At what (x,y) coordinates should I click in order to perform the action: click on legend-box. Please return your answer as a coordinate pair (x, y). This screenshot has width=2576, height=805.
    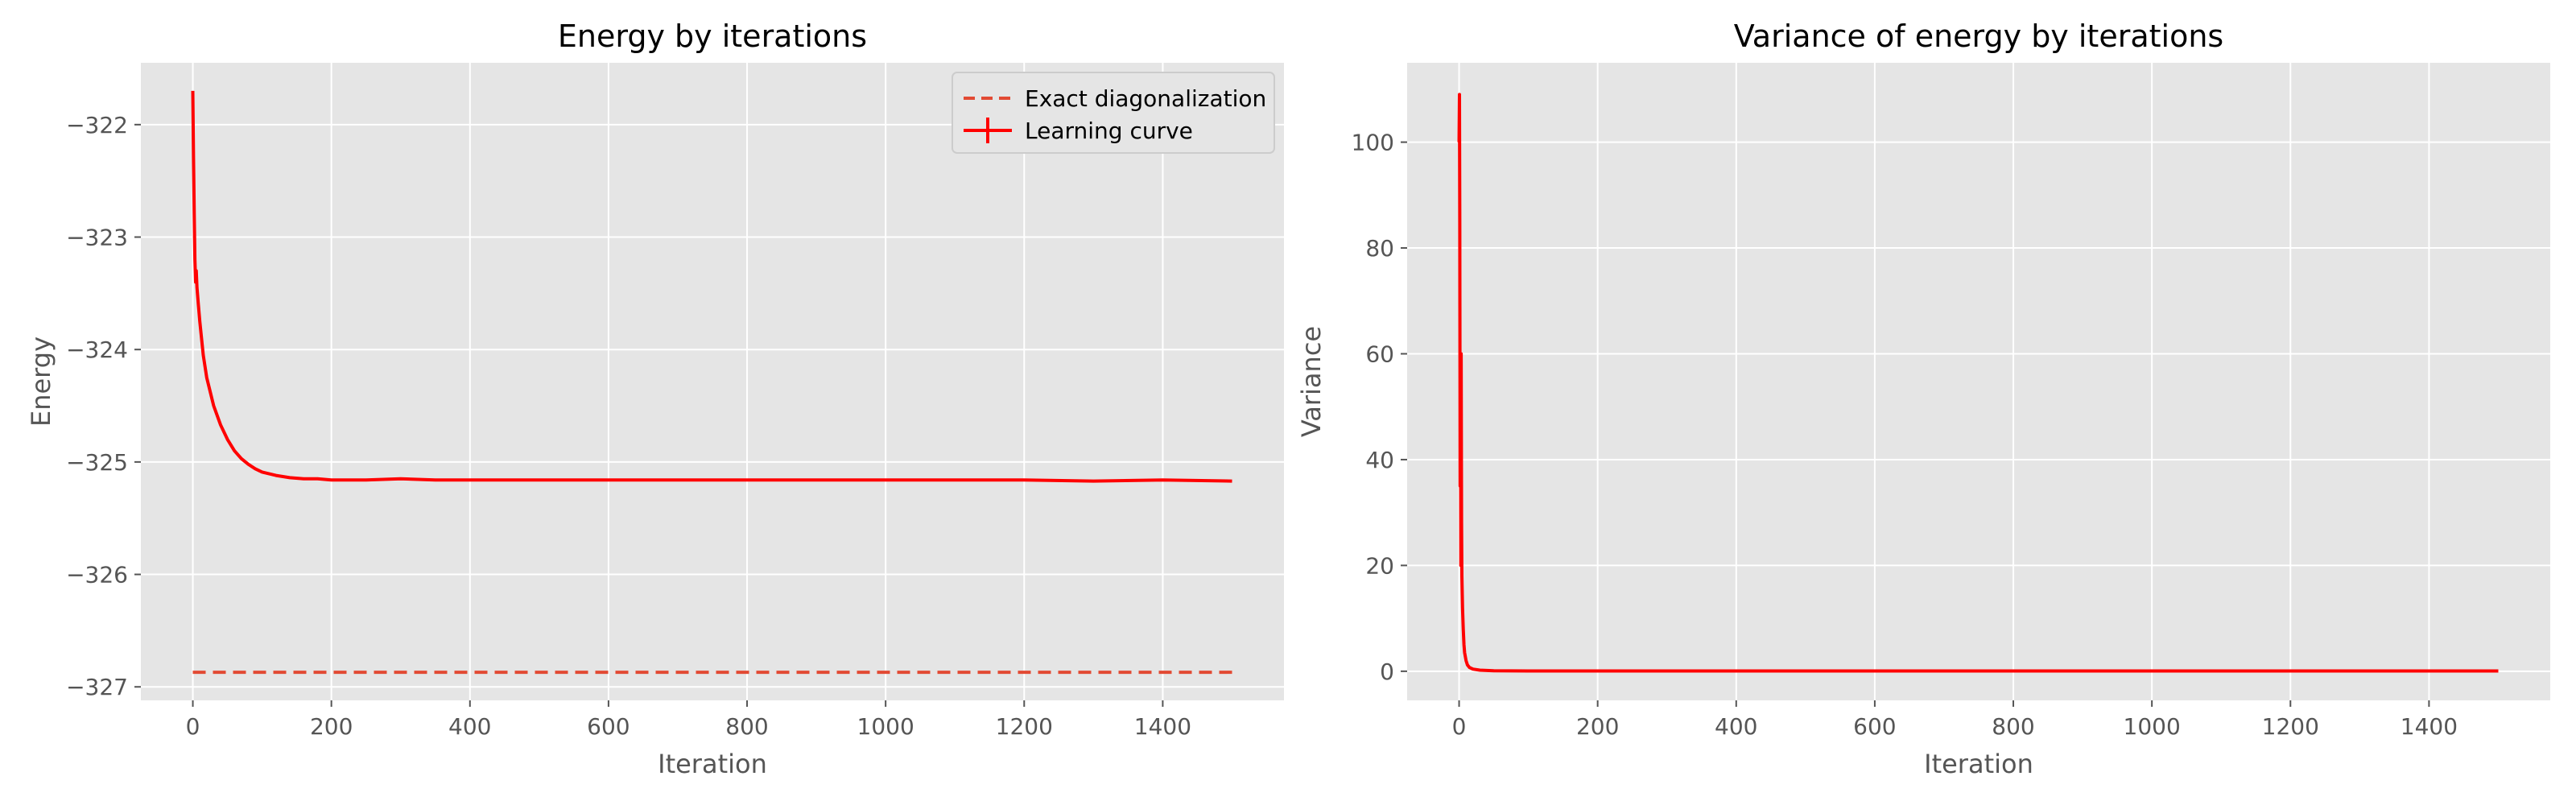
    Looking at the image, I should click on (1113, 113).